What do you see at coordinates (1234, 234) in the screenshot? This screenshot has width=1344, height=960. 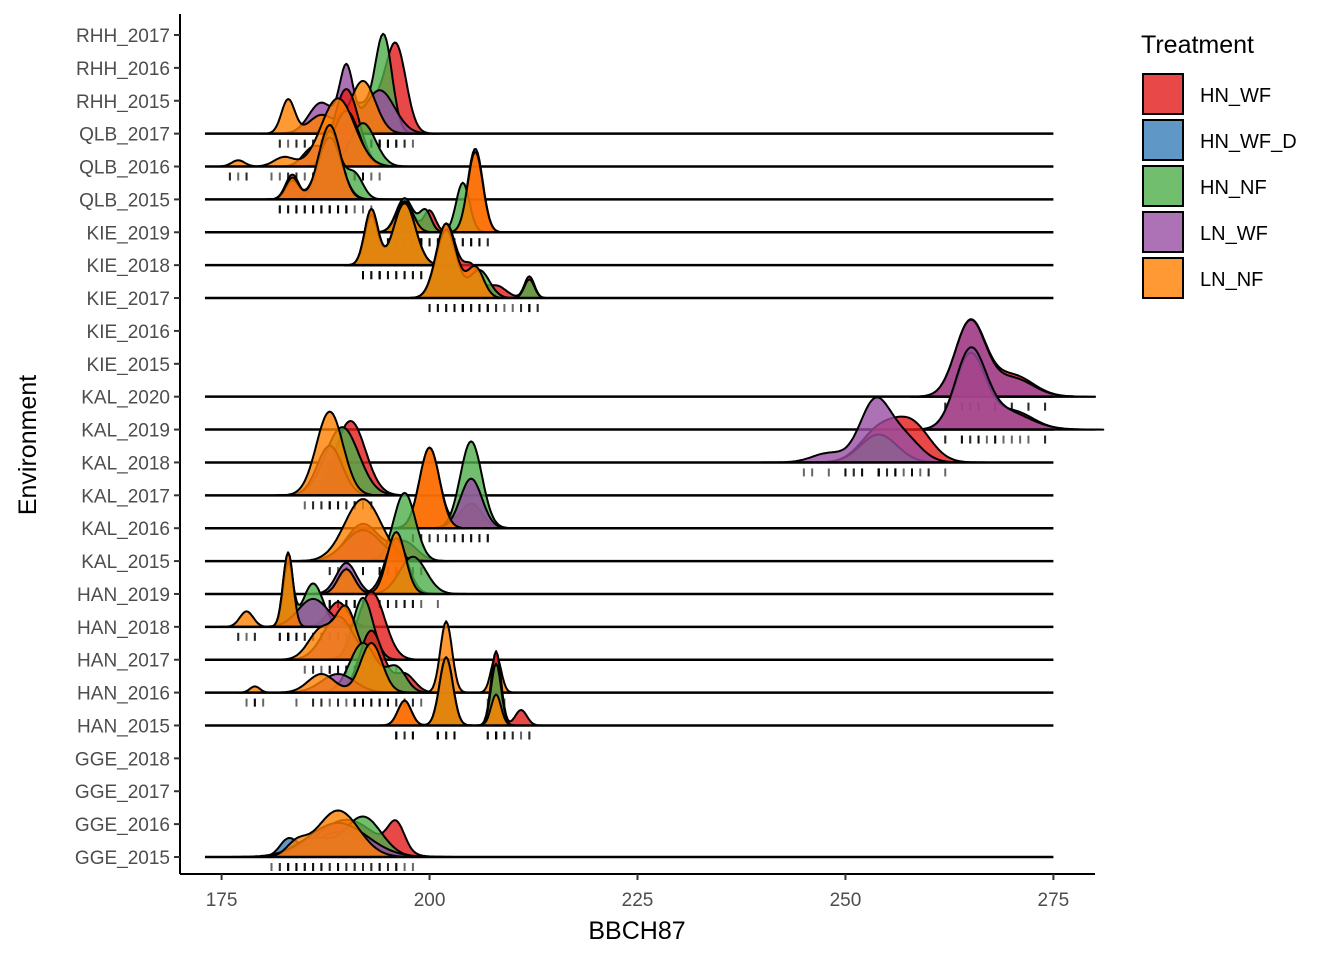 I see `legend-label: LN_WF` at bounding box center [1234, 234].